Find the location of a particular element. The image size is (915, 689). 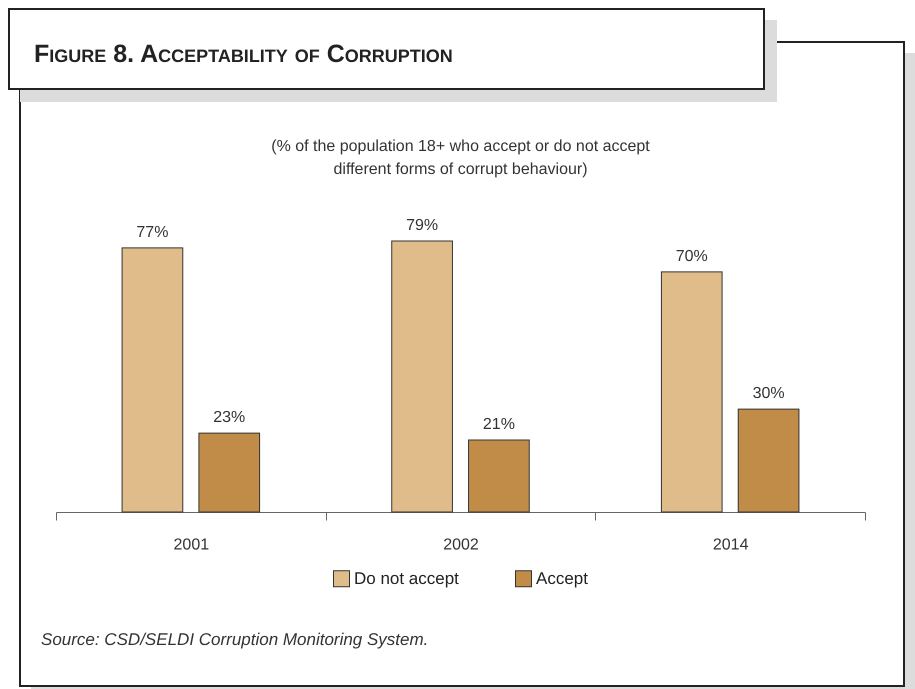

data-label: 30% is located at coordinates (768, 393).